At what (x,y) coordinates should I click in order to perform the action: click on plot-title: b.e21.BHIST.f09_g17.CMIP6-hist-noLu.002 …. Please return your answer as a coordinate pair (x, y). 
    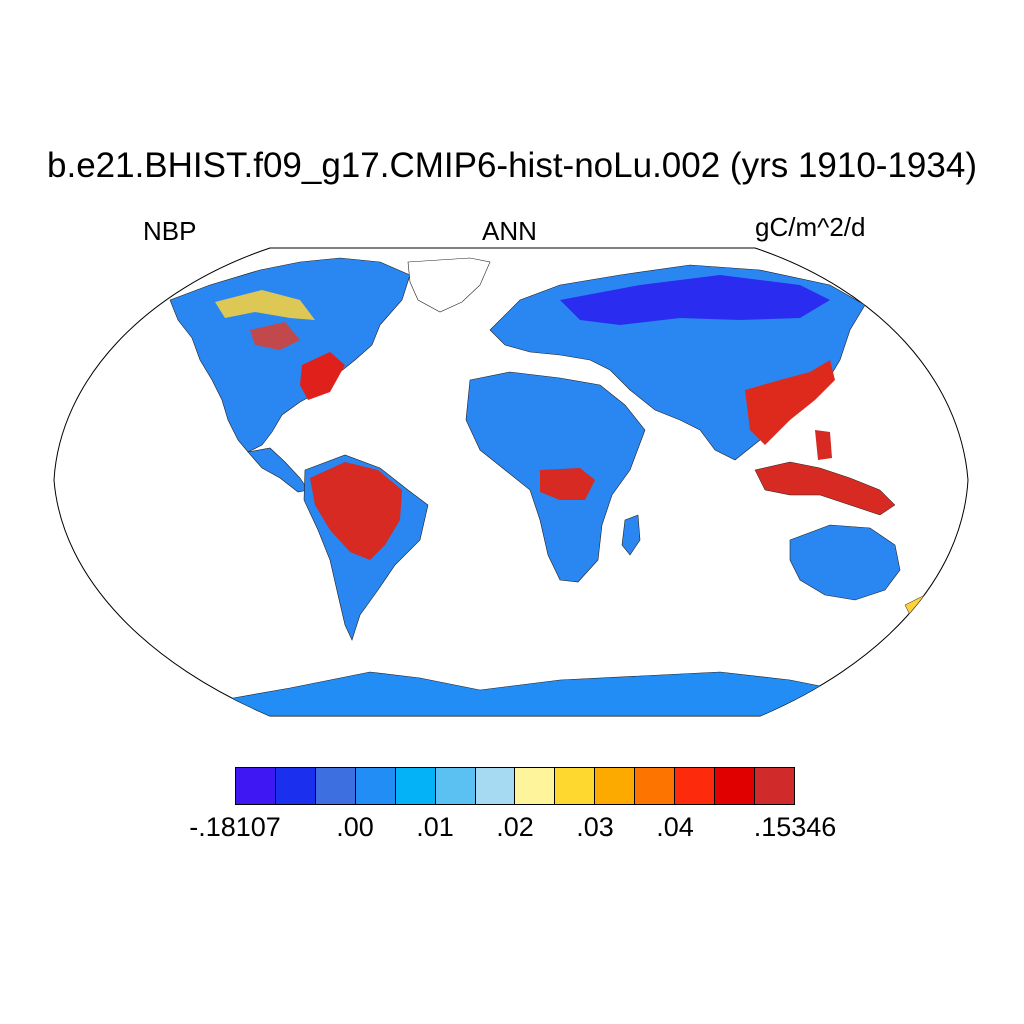
    Looking at the image, I should click on (512, 165).